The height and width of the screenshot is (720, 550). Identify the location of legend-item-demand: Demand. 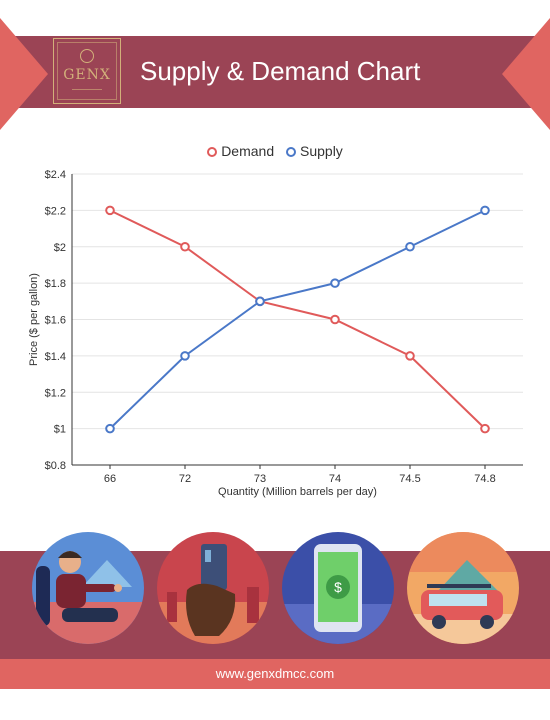
(240, 151).